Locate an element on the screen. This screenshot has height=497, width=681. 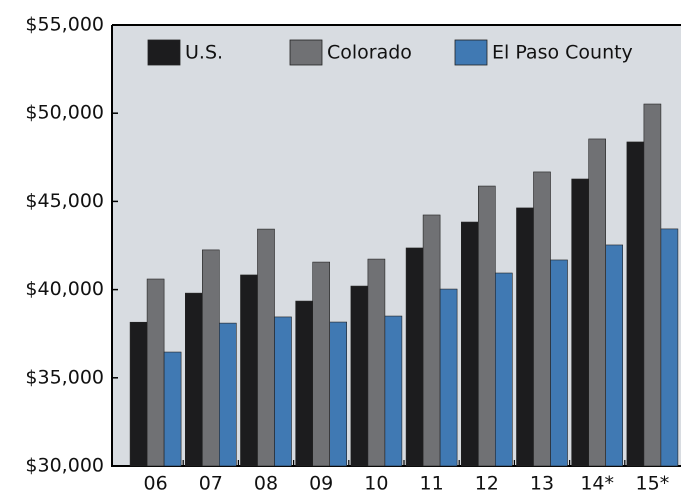
y-tick-label: $40,000 is located at coordinates (64, 289).